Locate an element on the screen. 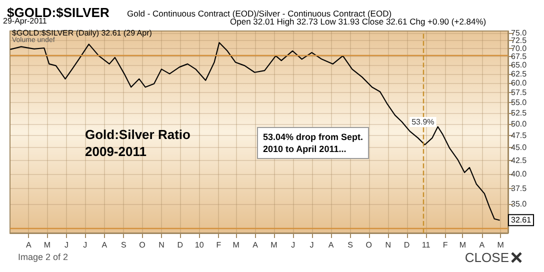 The height and width of the screenshot is (272, 544). y-tick-label: 35.0 is located at coordinates (519, 204).